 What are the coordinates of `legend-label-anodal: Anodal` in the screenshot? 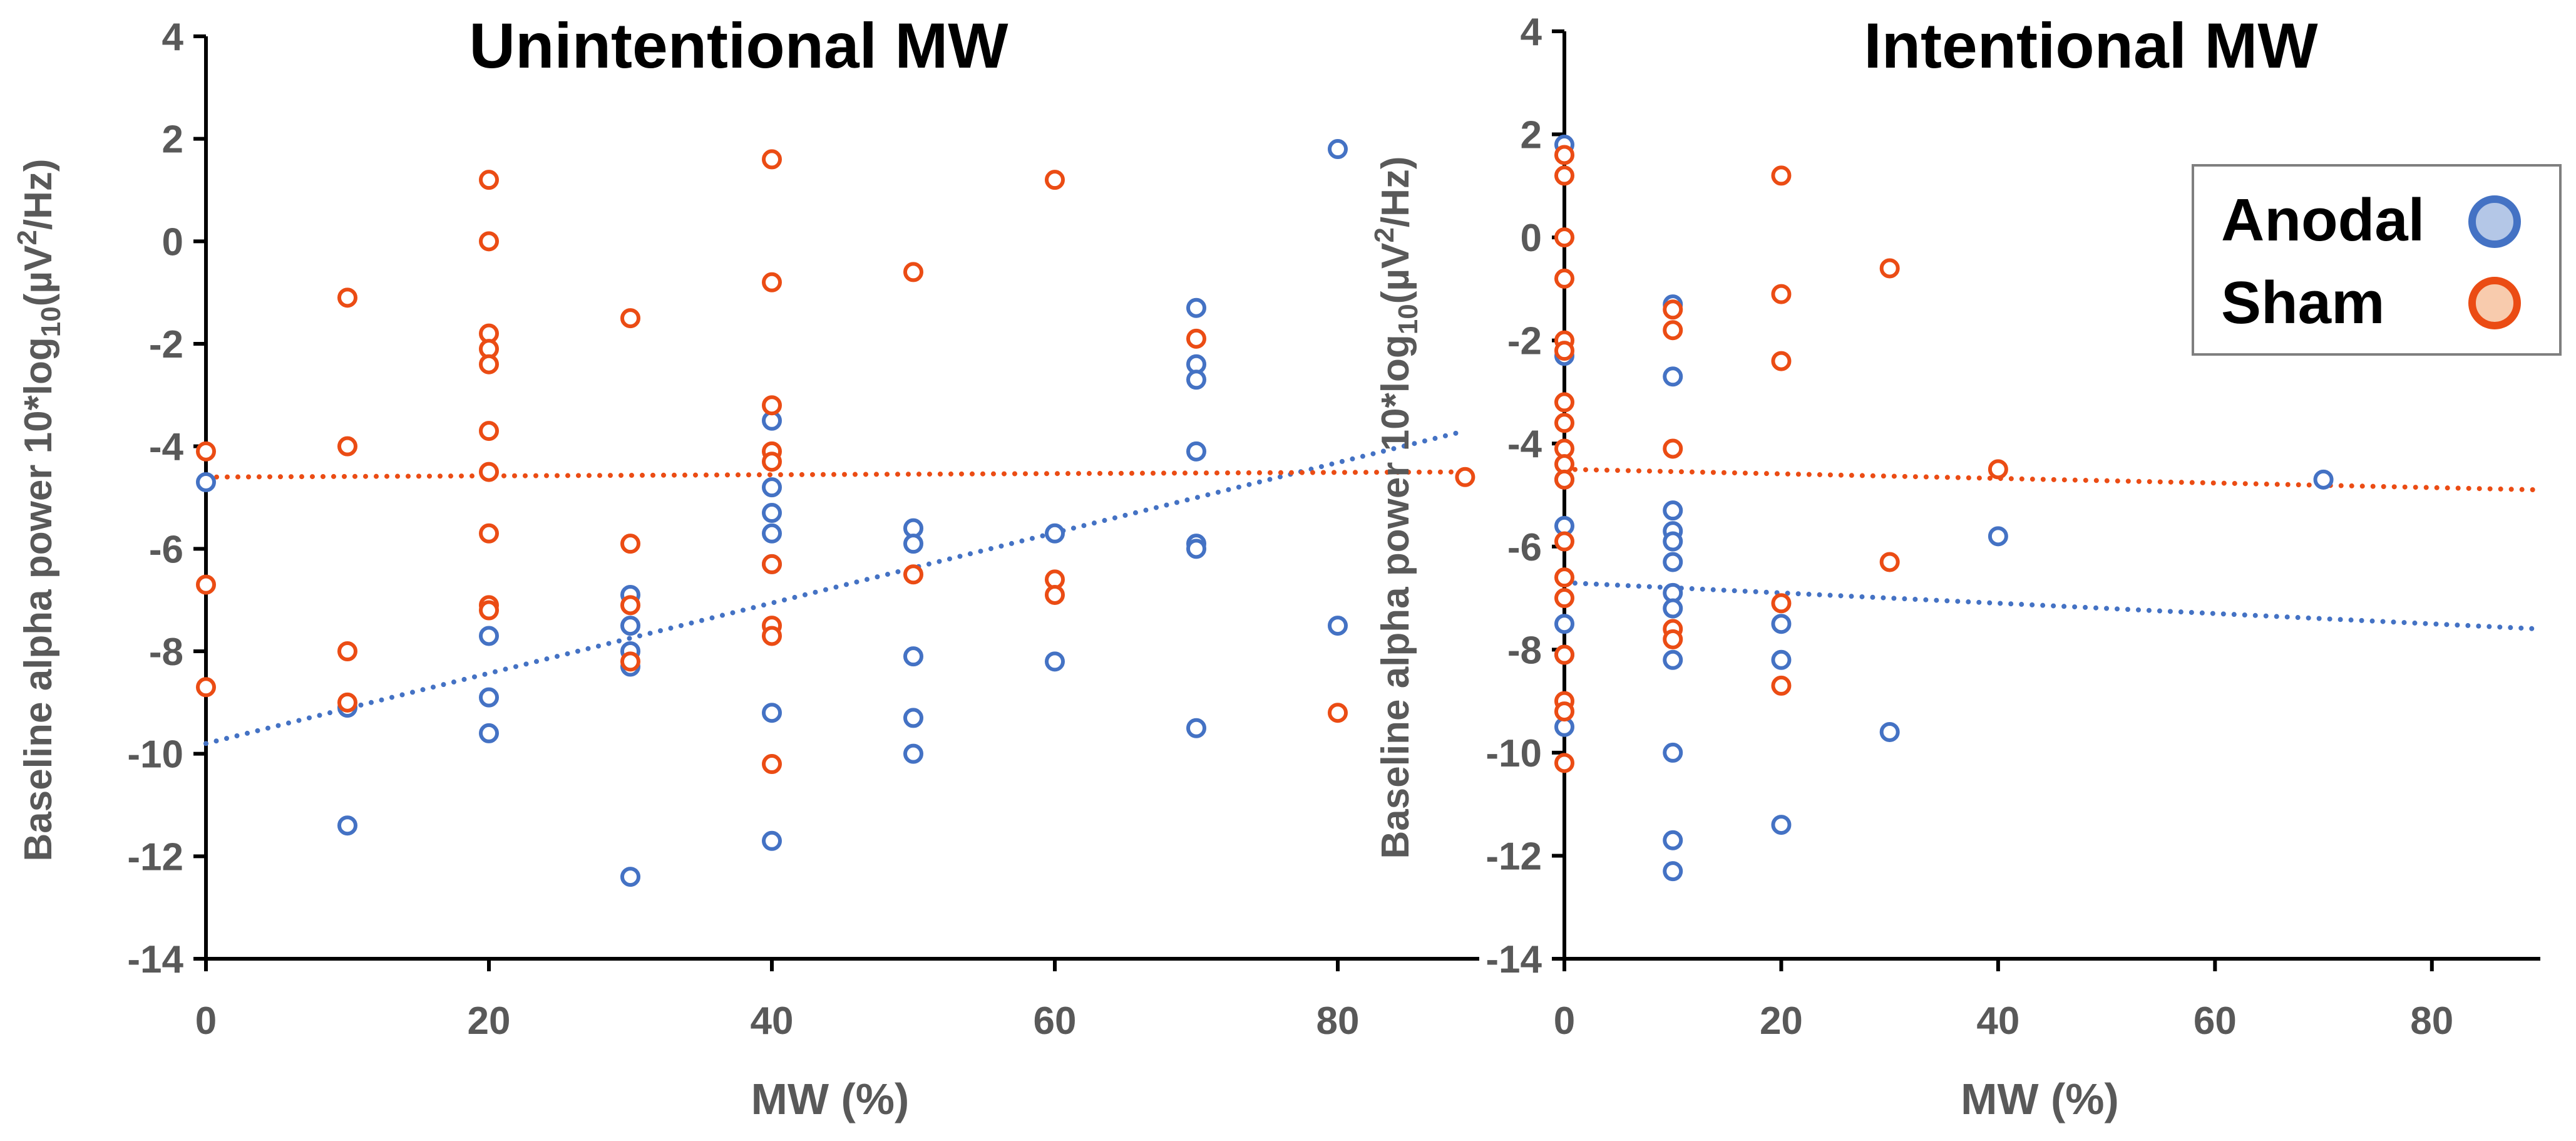 It's located at (2323, 220).